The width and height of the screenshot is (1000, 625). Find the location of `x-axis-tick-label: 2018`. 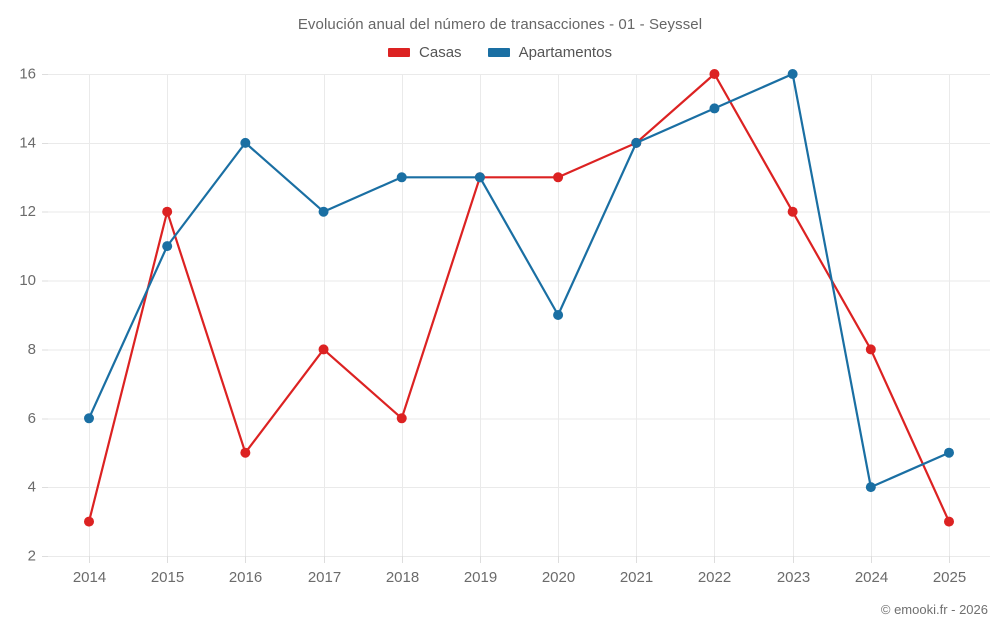

x-axis-tick-label: 2018 is located at coordinates (402, 577).